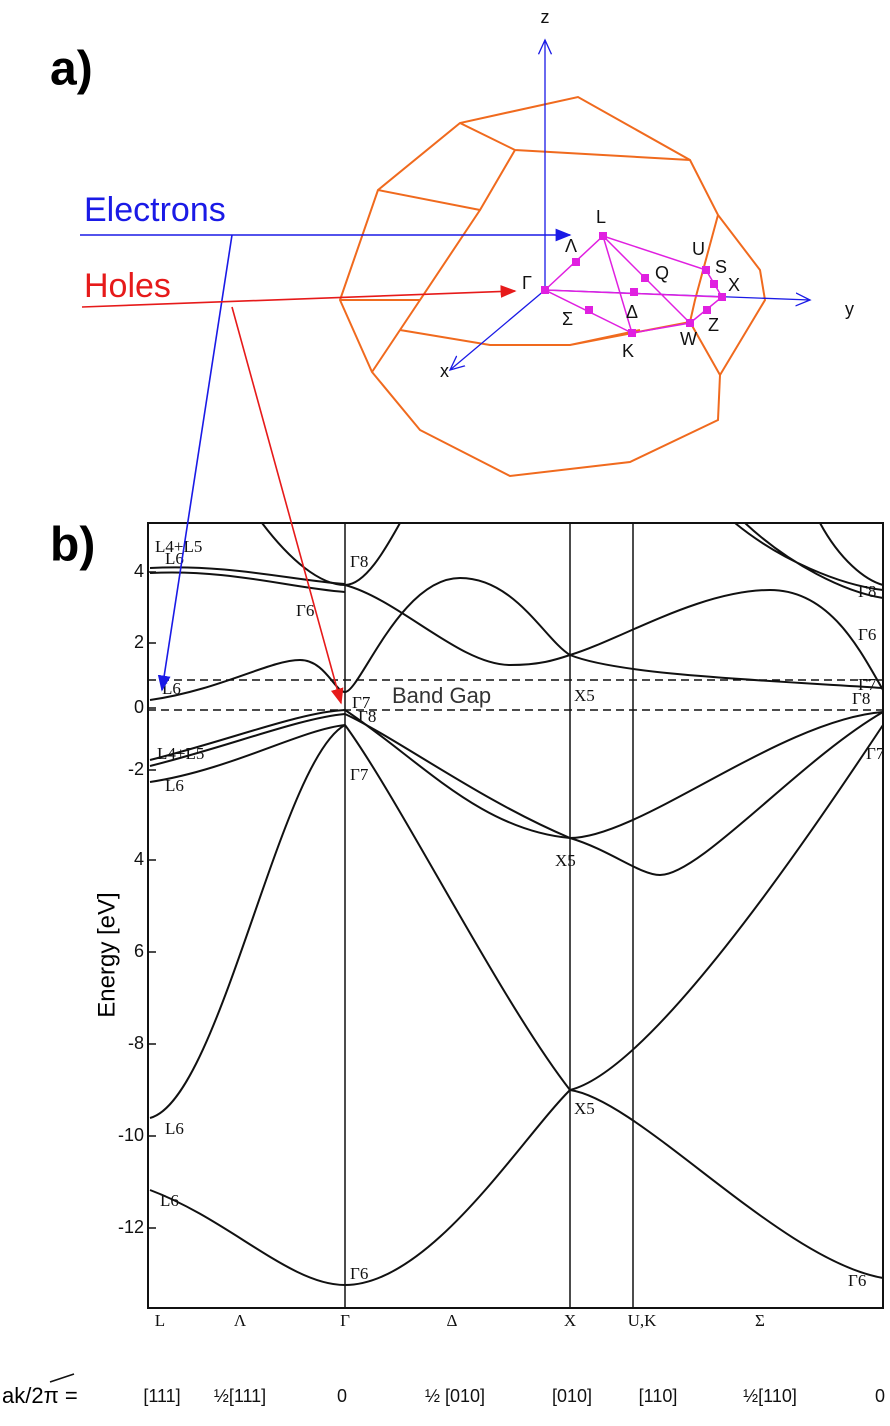  I want to click on k-value: [111], so click(161, 1396).